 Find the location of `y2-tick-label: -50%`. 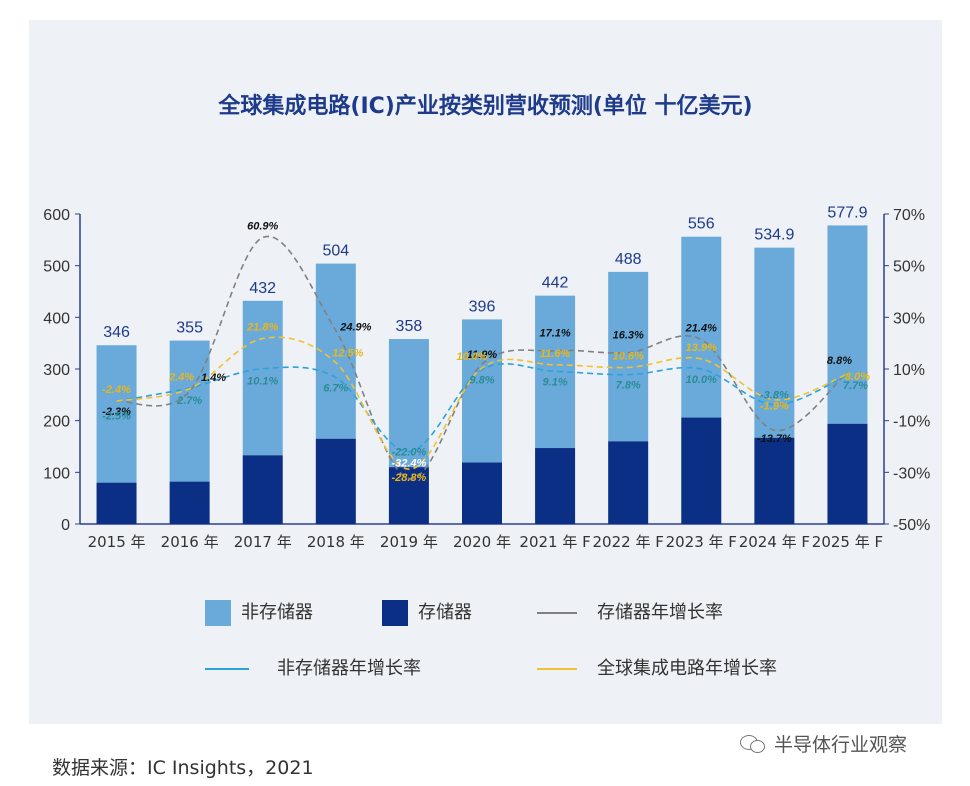

y2-tick-label: -50% is located at coordinates (911, 525).